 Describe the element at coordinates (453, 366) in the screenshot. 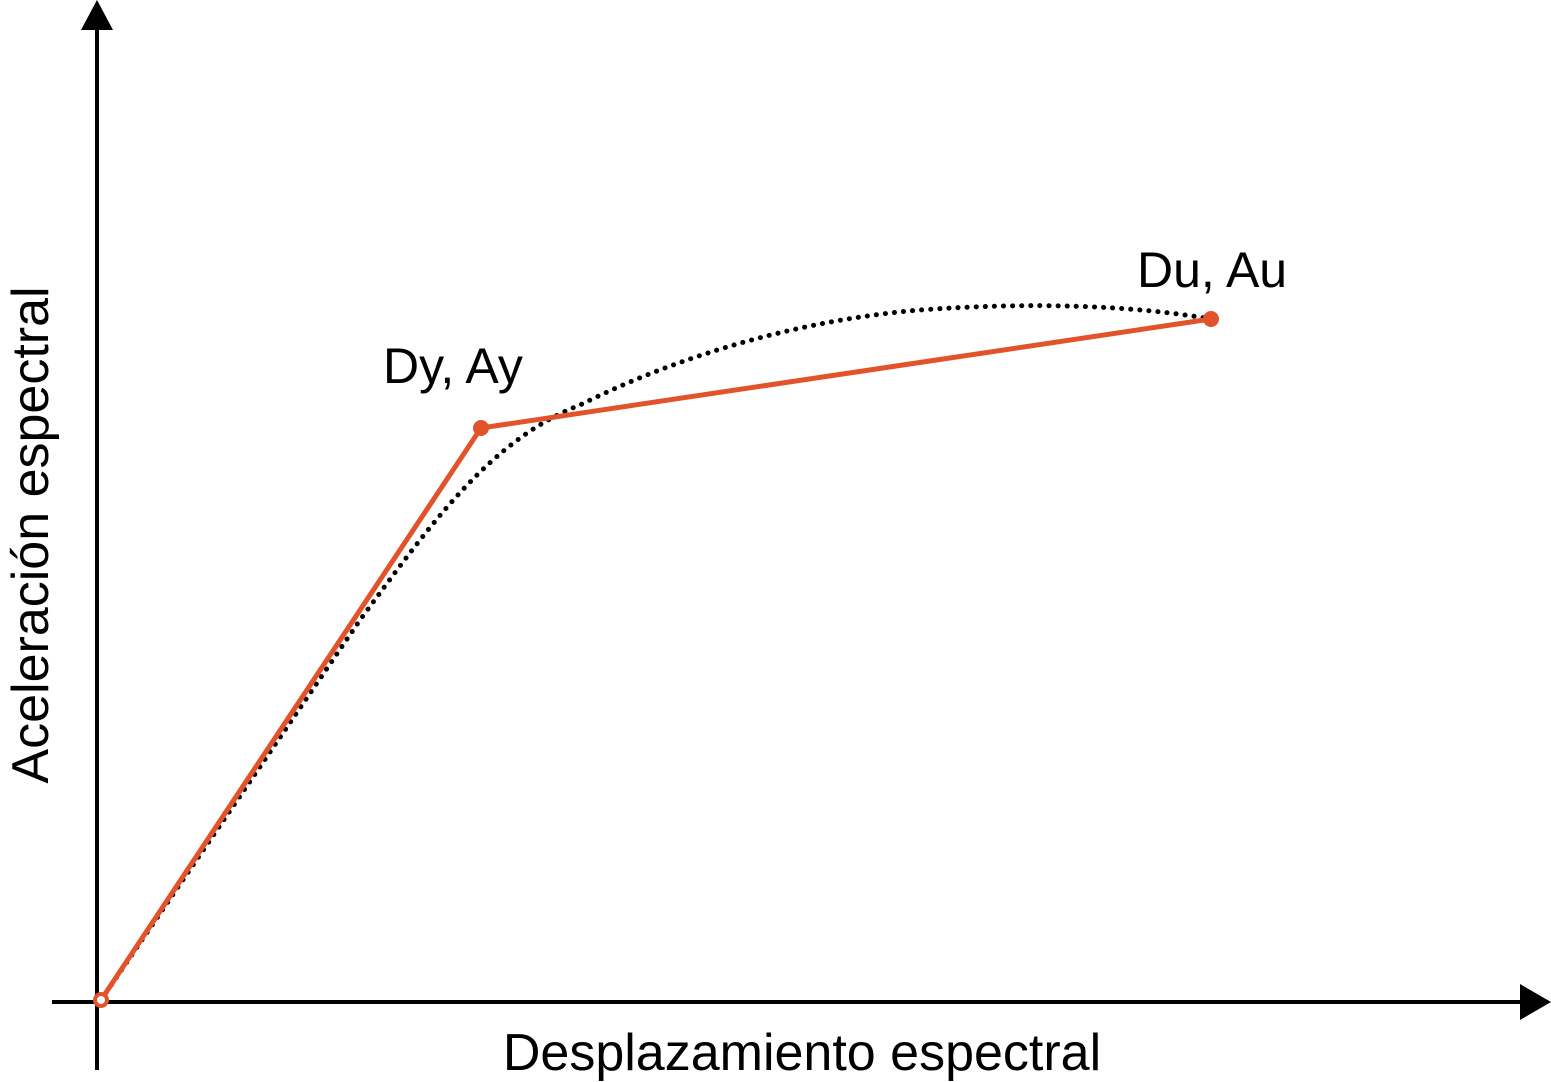

I see `yield-point-label: Dy, Ay` at that location.